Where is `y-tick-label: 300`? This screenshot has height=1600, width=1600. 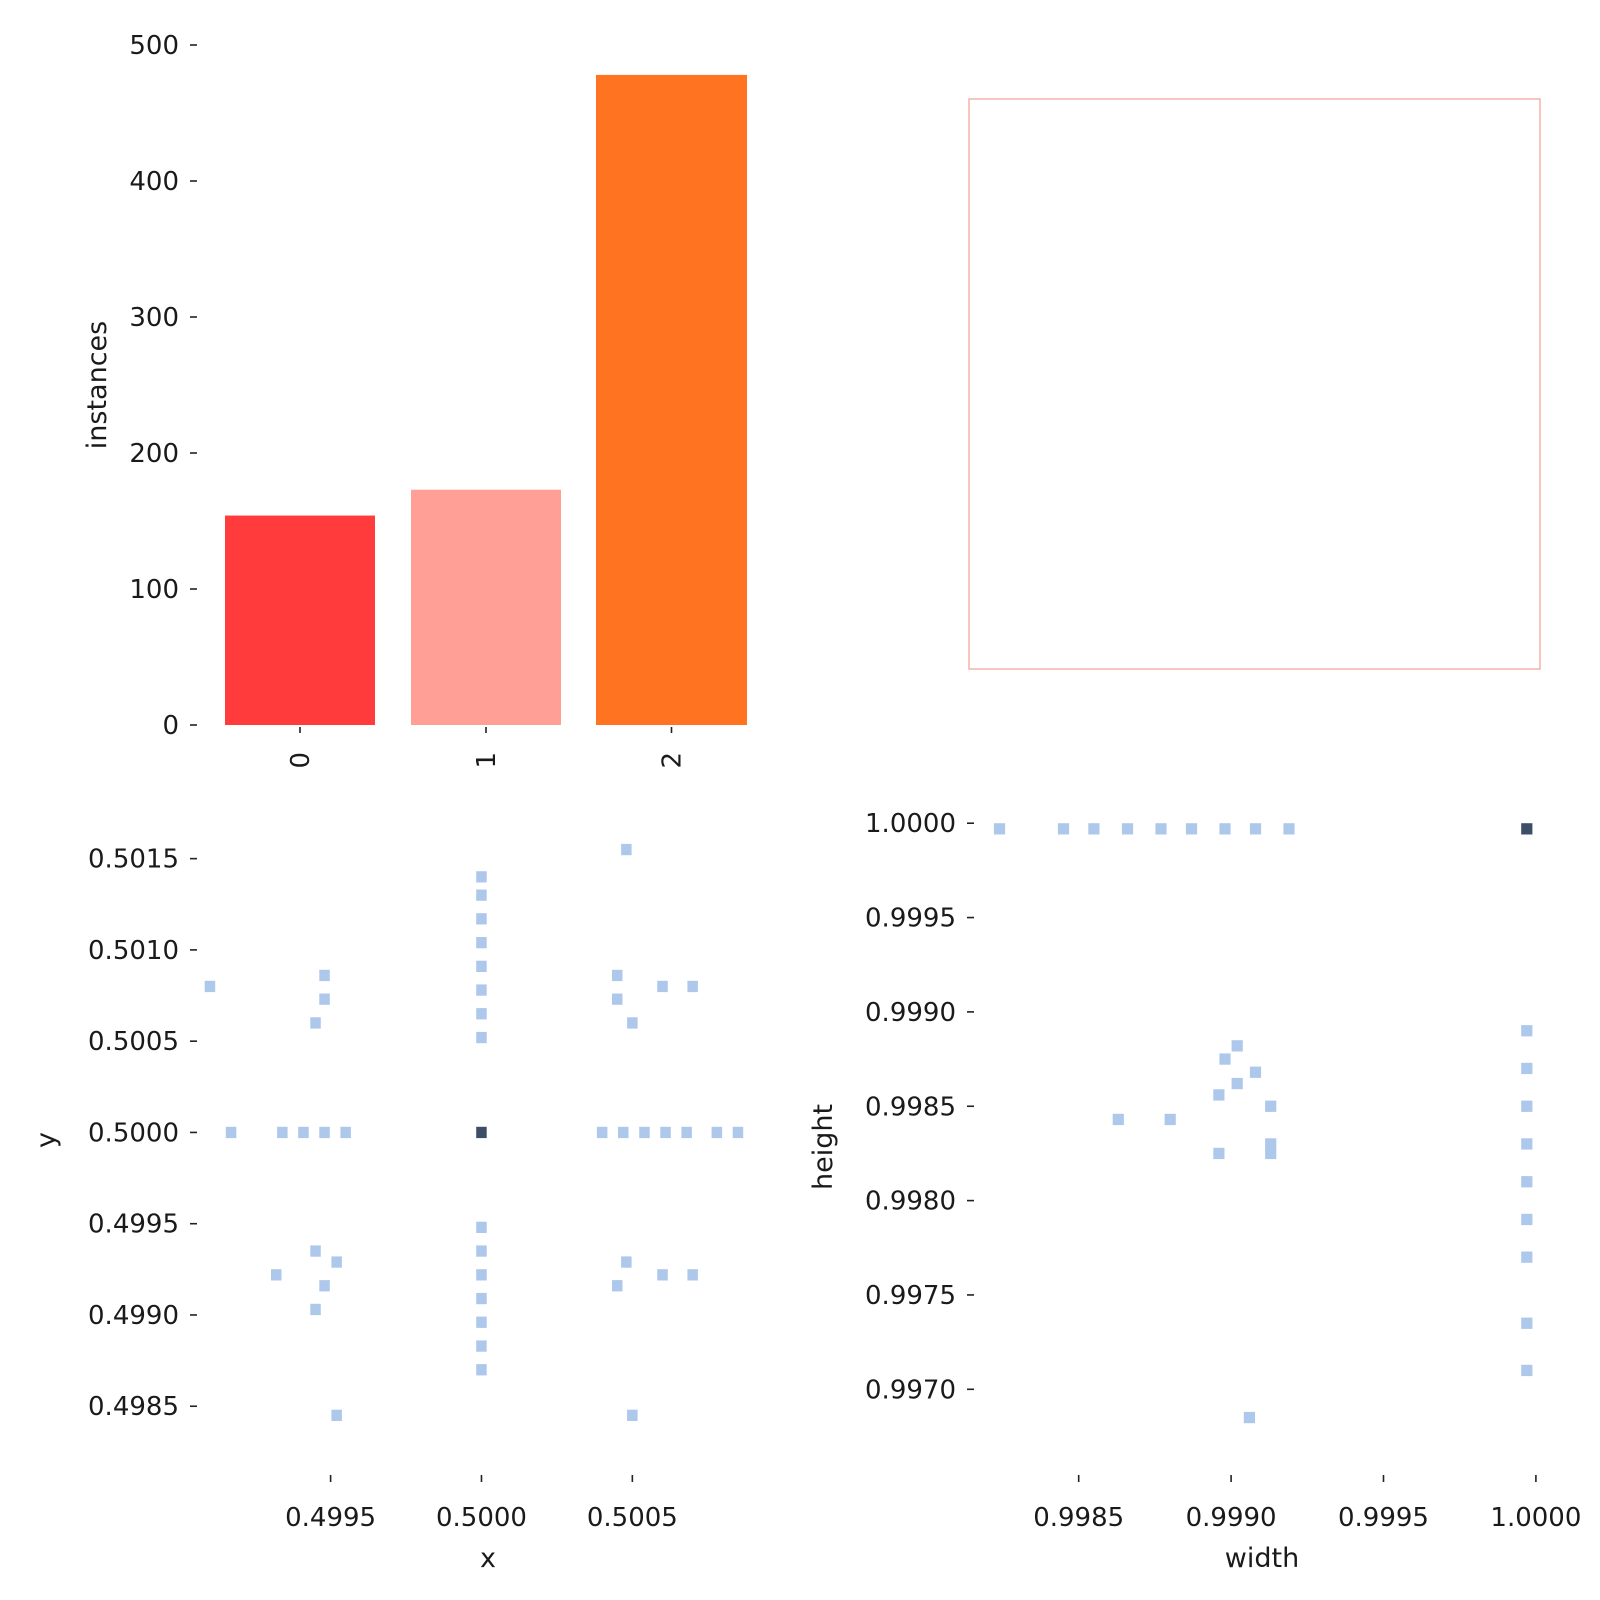 y-tick-label: 300 is located at coordinates (154, 318).